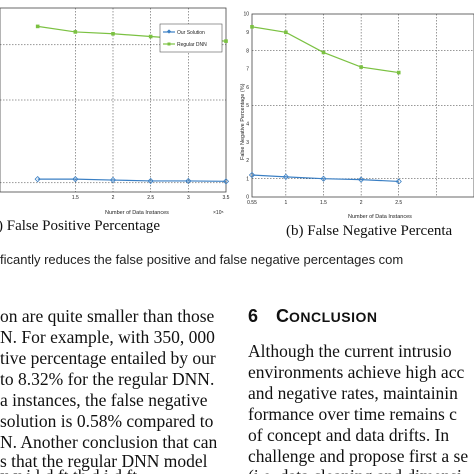 This screenshot has width=474, height=474. Describe the element at coordinates (109, 442) in the screenshot. I see `text-line: N. Another conclusion that can` at that location.